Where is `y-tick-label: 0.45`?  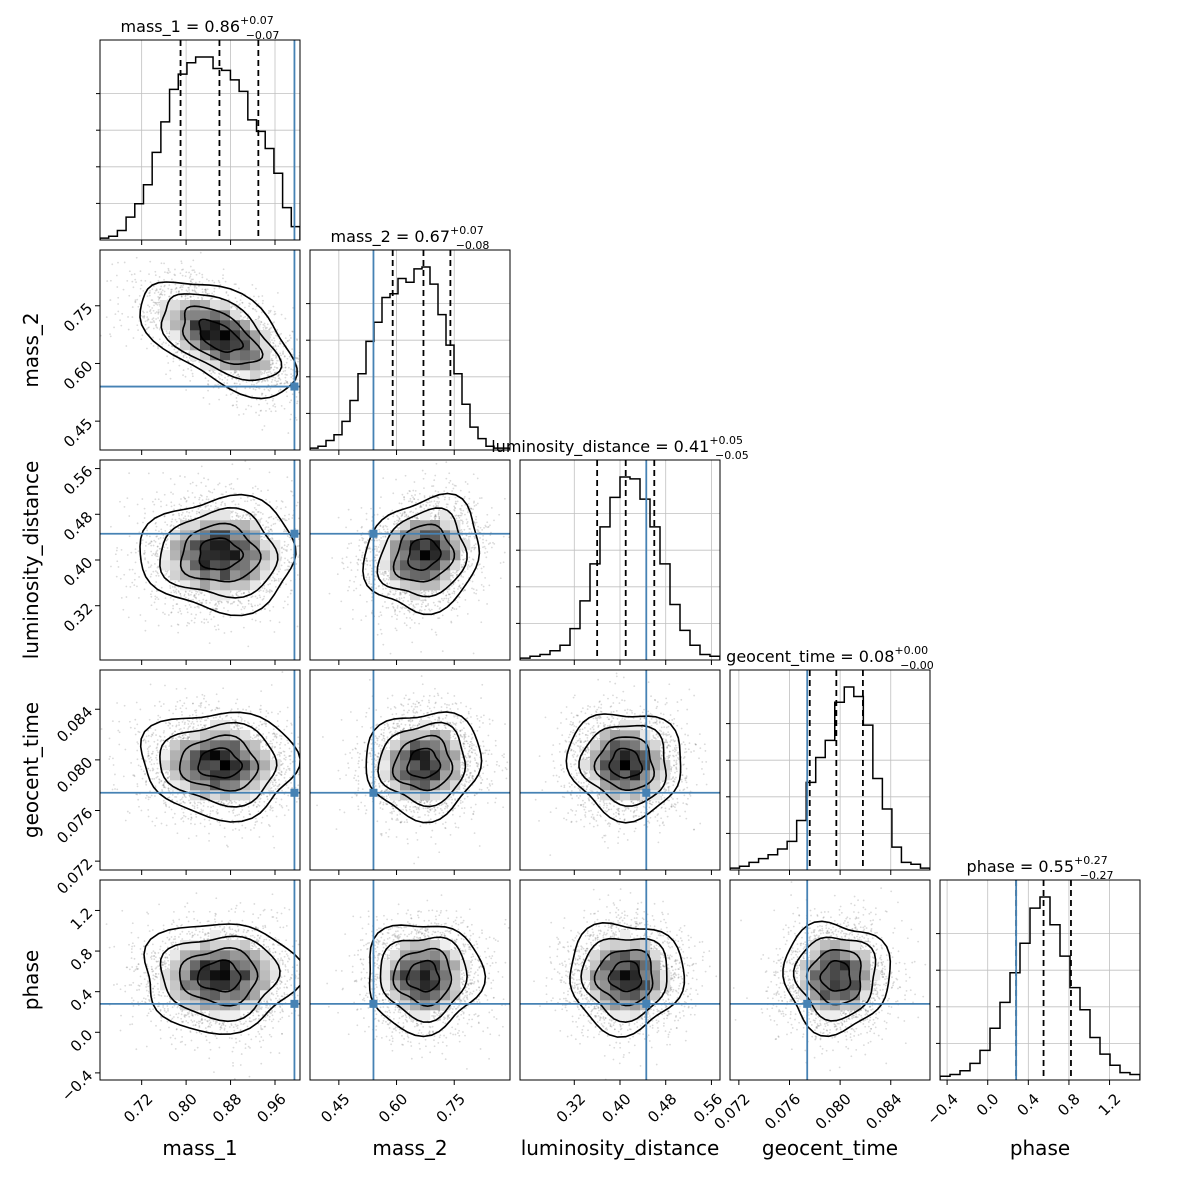 y-tick-label: 0.45 is located at coordinates (78, 433).